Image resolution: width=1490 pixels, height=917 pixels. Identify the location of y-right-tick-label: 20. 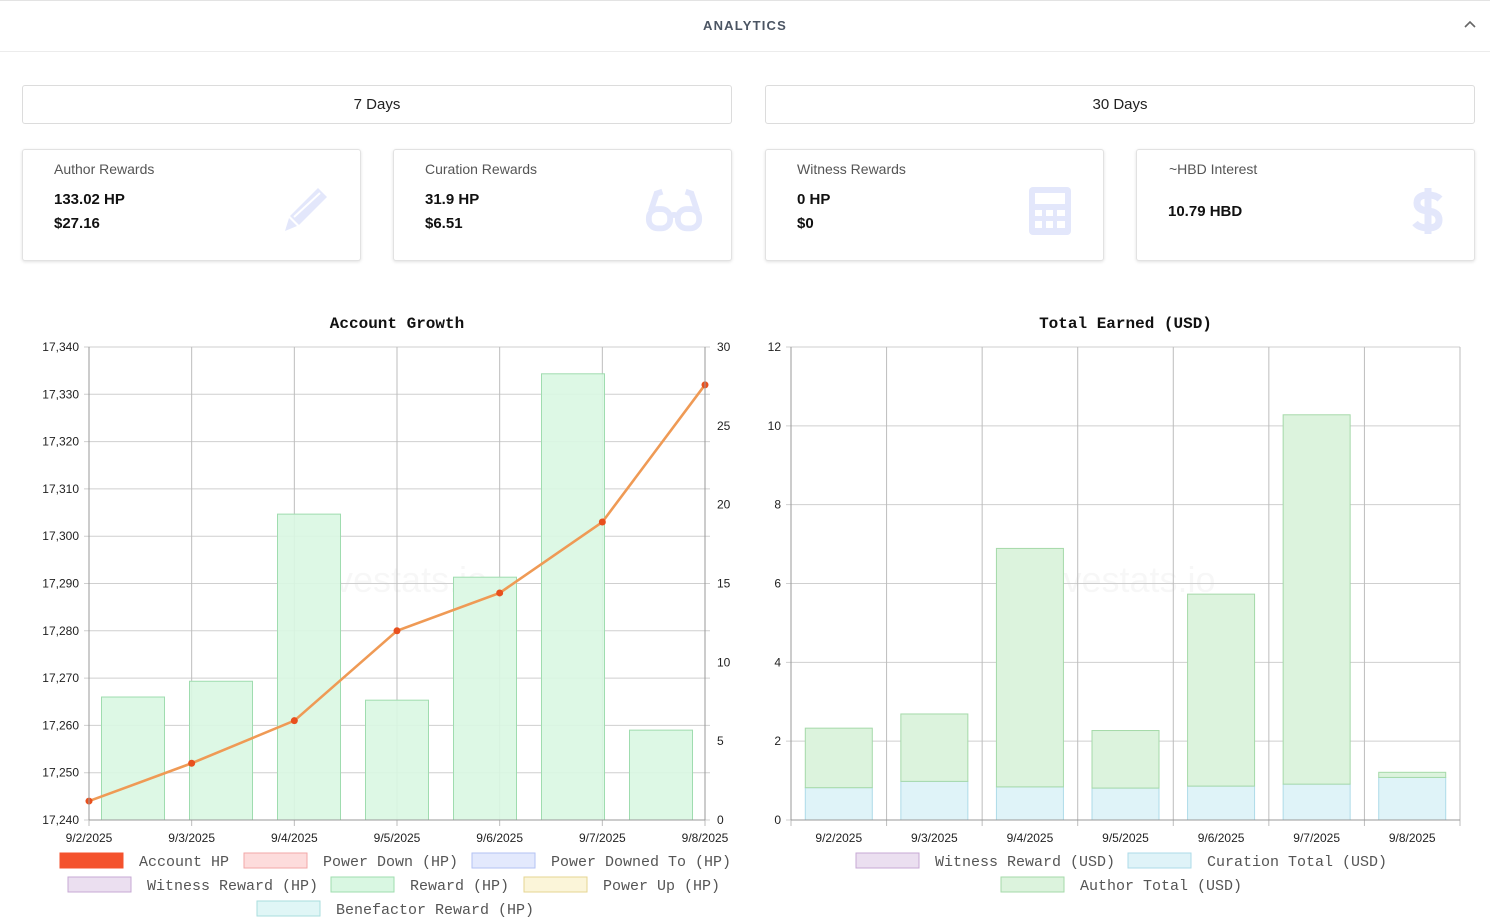
(724, 505).